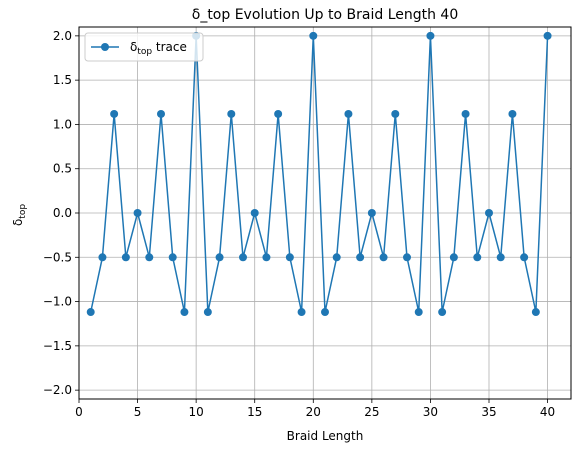 The width and height of the screenshot is (583, 453). I want to click on x-tick-label: 0, so click(79, 412).